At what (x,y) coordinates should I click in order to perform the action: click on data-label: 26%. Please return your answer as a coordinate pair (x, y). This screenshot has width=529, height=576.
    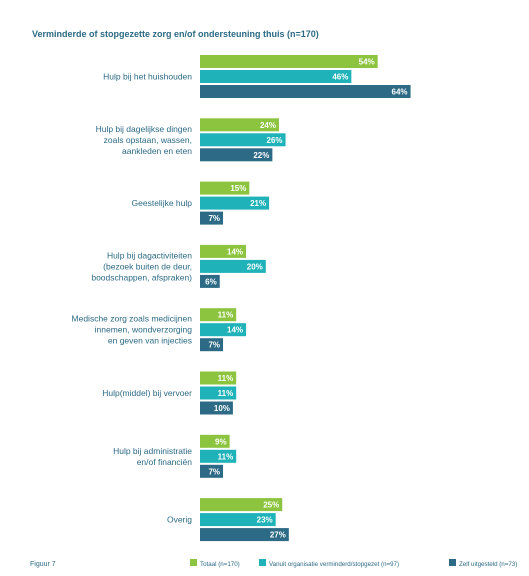
    Looking at the image, I should click on (275, 140).